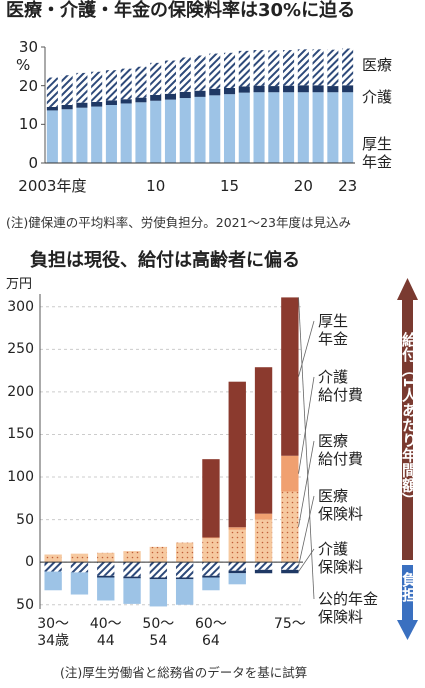 This screenshot has width=425, height=688. I want to click on y-tick-label: 30, so click(28, 47).